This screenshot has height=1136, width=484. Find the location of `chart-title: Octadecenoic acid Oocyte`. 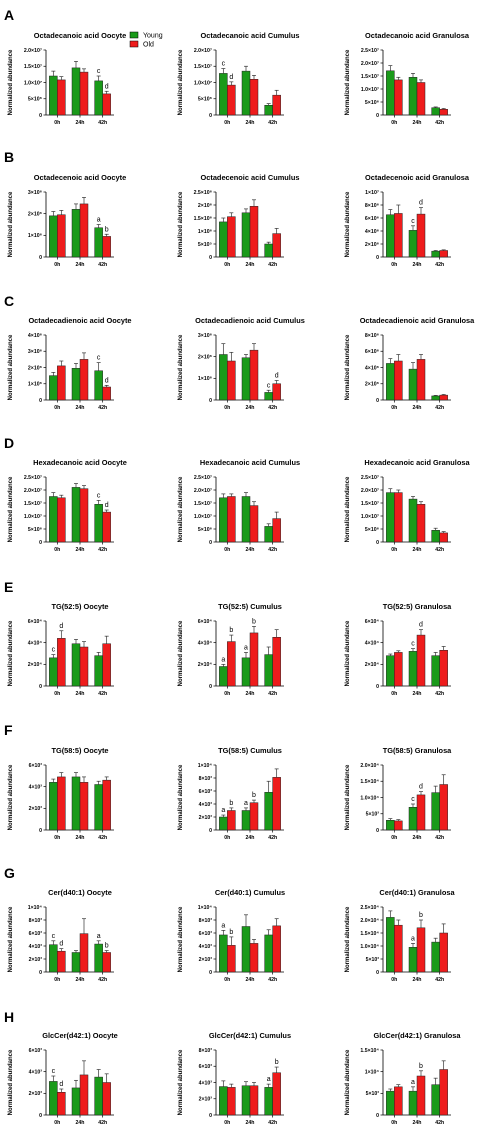

chart-title: Octadecenoic acid Oocyte is located at coordinates (80, 177).